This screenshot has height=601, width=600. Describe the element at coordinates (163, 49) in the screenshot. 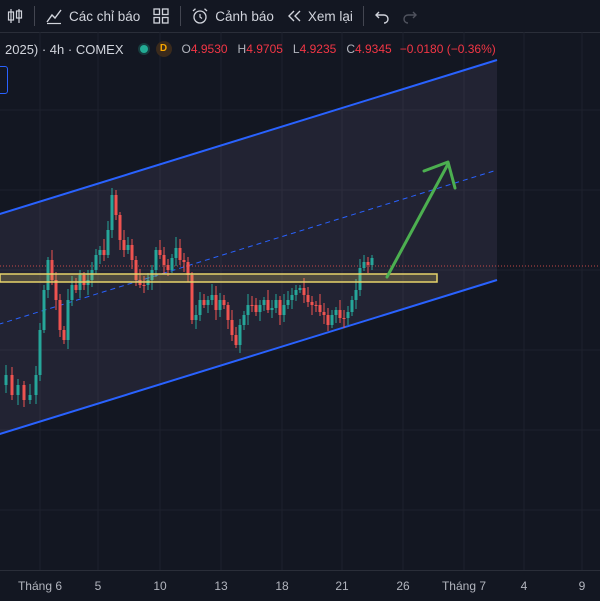

I see `data-badge: D` at that location.